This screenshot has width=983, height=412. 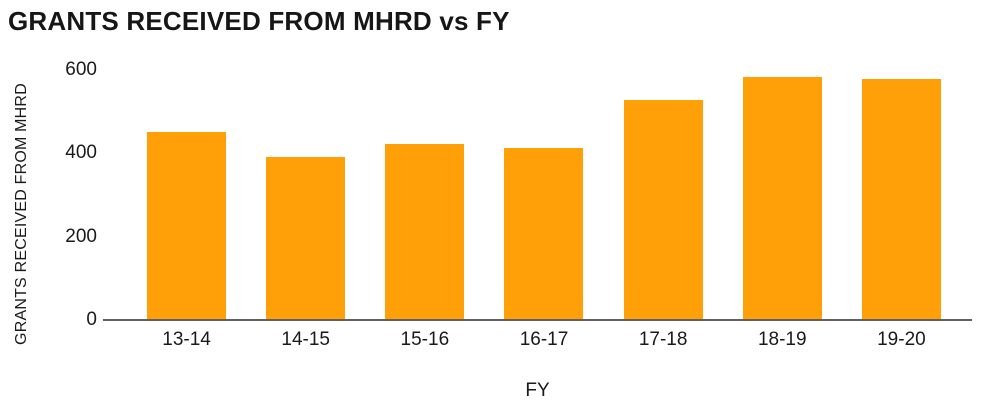 What do you see at coordinates (81, 153) in the screenshot?
I see `y-tick-label-400: 400` at bounding box center [81, 153].